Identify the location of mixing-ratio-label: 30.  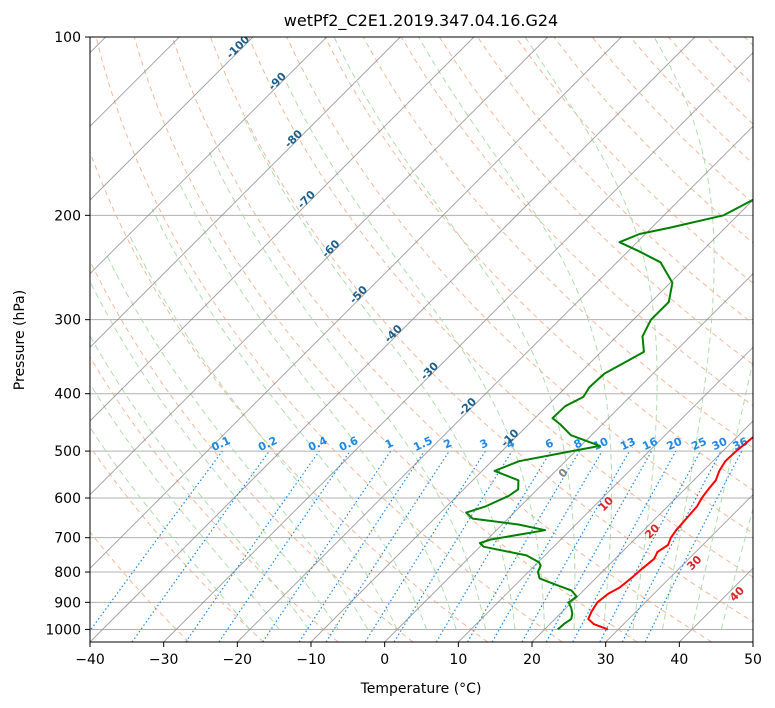
(720, 444).